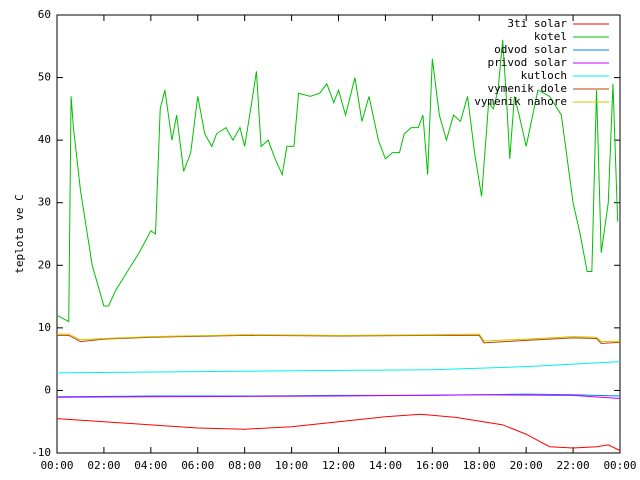  What do you see at coordinates (432, 465) in the screenshot?
I see `x-tick-label: 16:00` at bounding box center [432, 465].